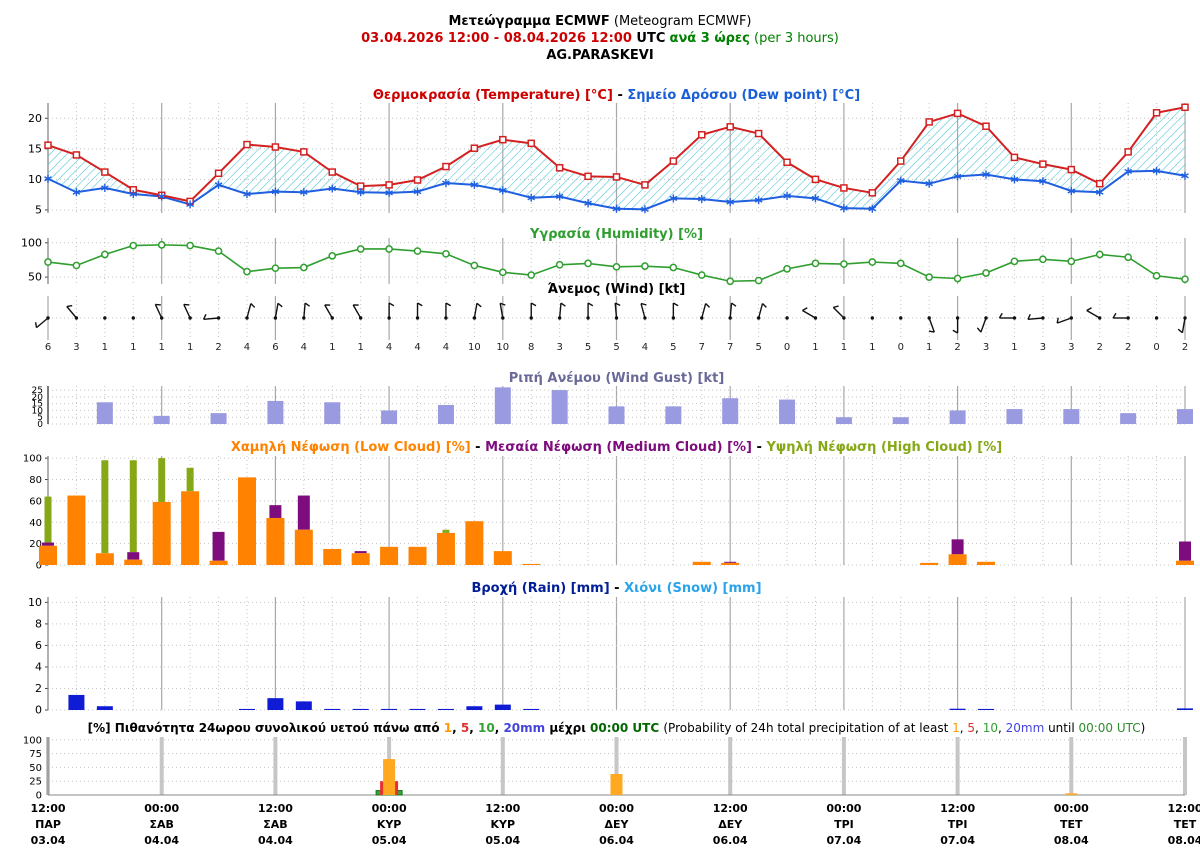 The width and height of the screenshot is (1200, 851). What do you see at coordinates (496, 38) in the screenshot?
I see `date-range: 03.04.2026 12:00 - 08.04.2026 12:00` at bounding box center [496, 38].